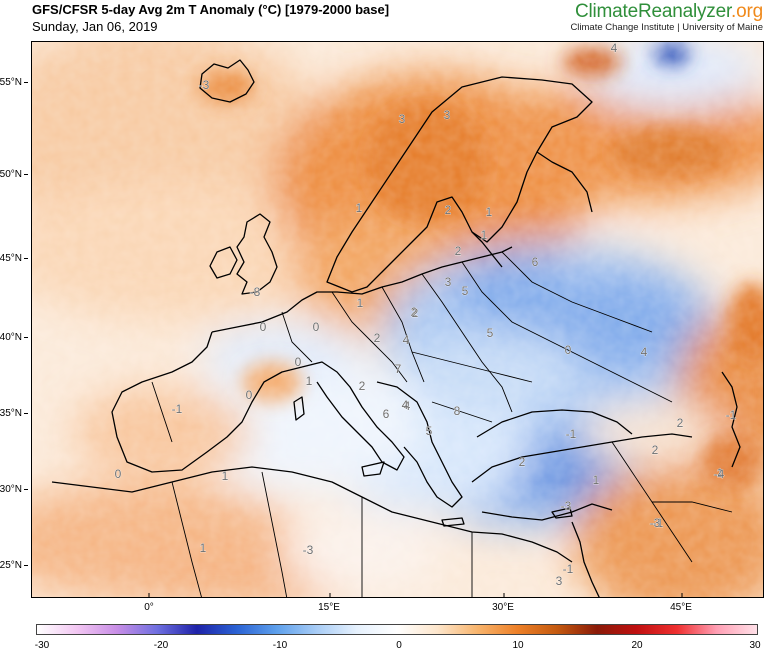  Describe the element at coordinates (14, 413) in the screenshot. I see `lat-label-35: 35°N` at that location.